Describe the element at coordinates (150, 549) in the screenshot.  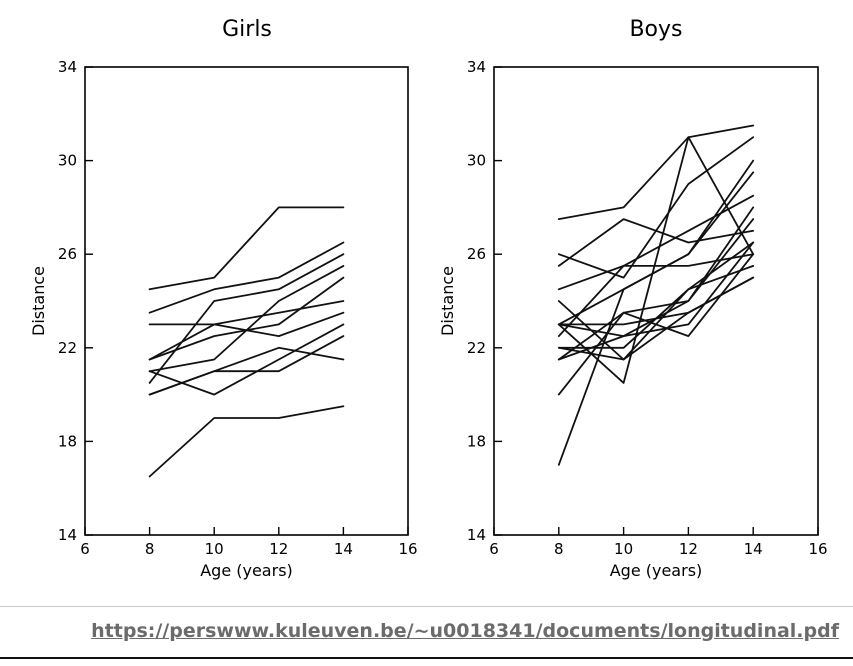
I see `girls-x-tick-label: 8` at that location.